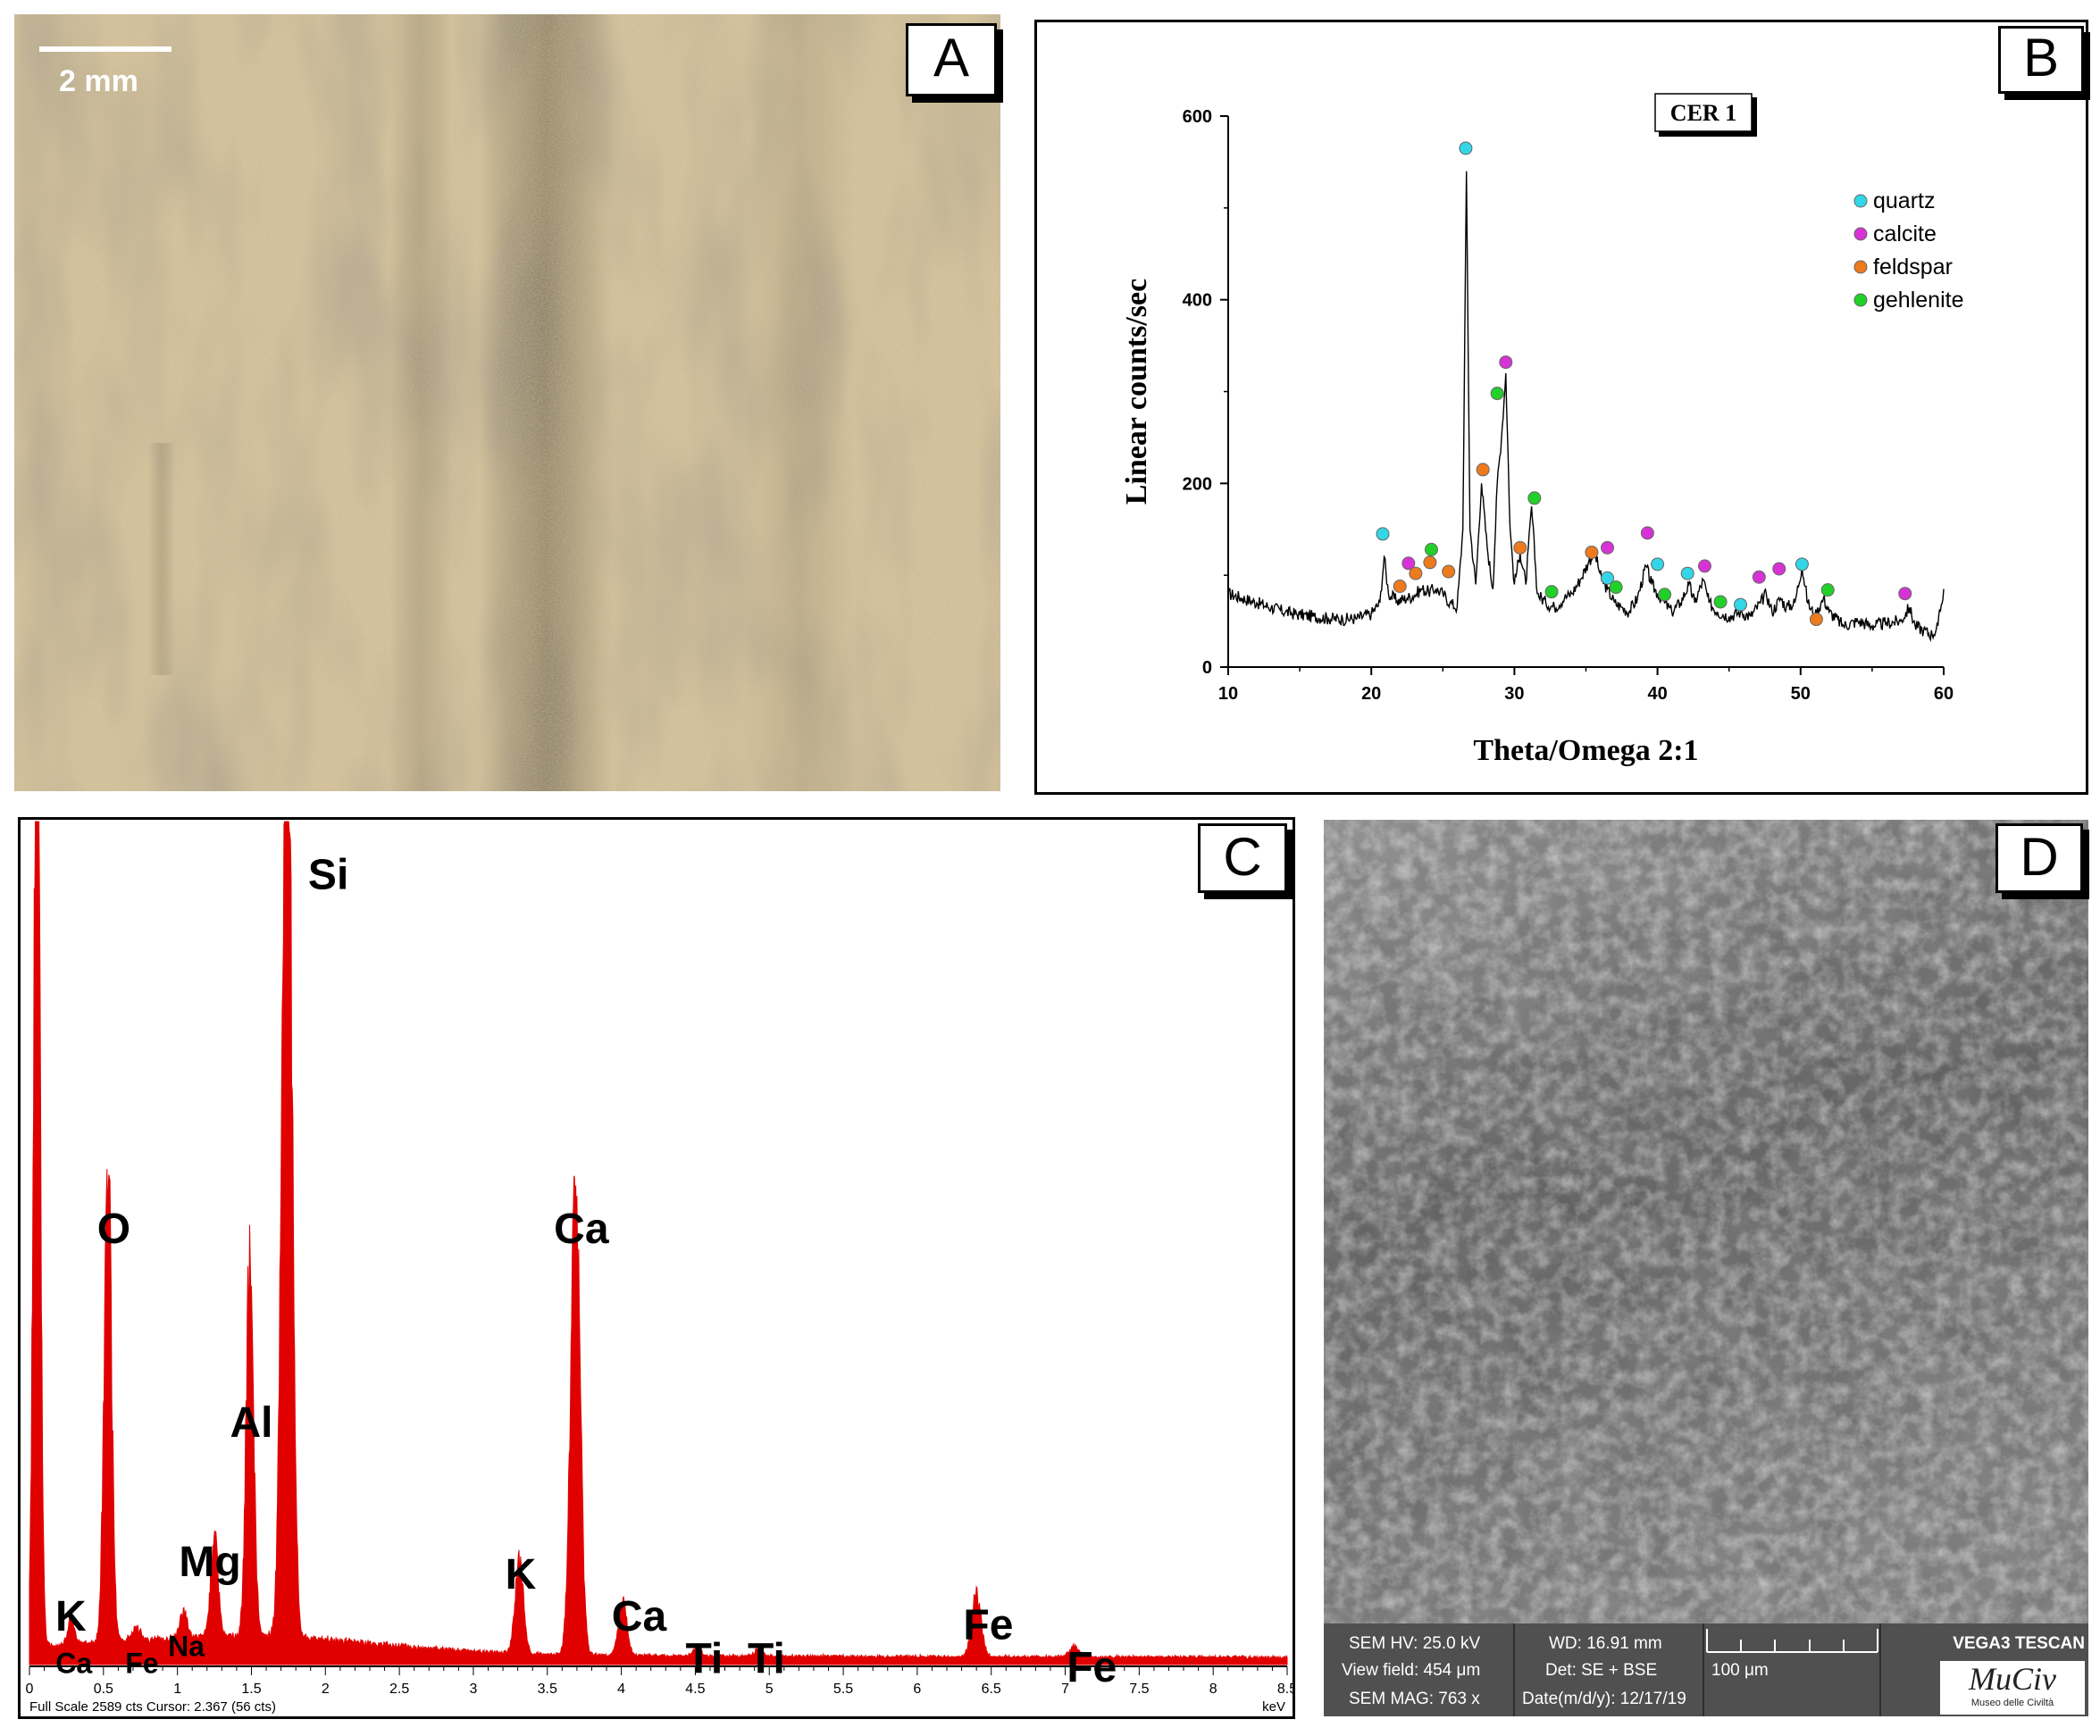 Image resolution: width=2100 pixels, height=1736 pixels. I want to click on panel-letter-d: D, so click(2039, 858).